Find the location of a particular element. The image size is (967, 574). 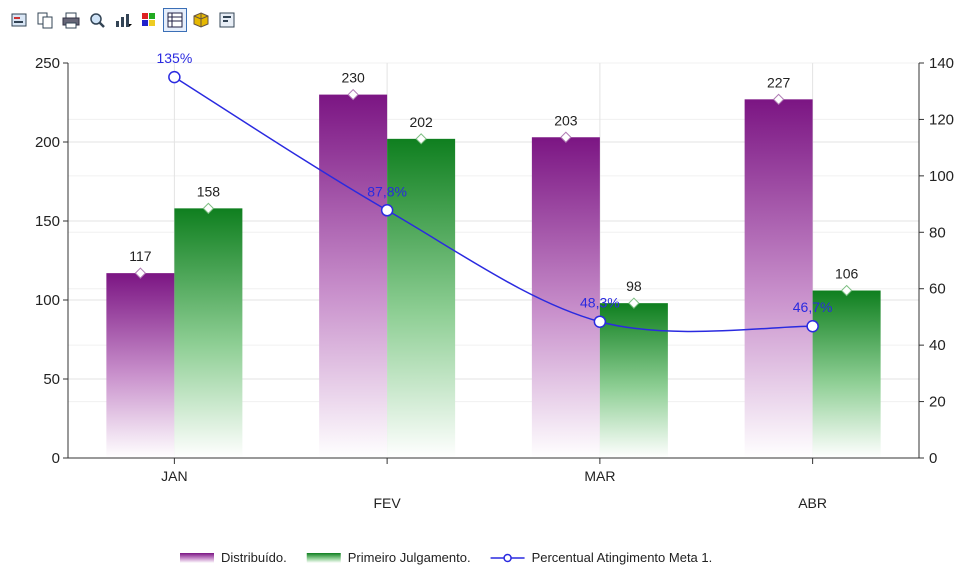

palette-icon is located at coordinates (148, 19).